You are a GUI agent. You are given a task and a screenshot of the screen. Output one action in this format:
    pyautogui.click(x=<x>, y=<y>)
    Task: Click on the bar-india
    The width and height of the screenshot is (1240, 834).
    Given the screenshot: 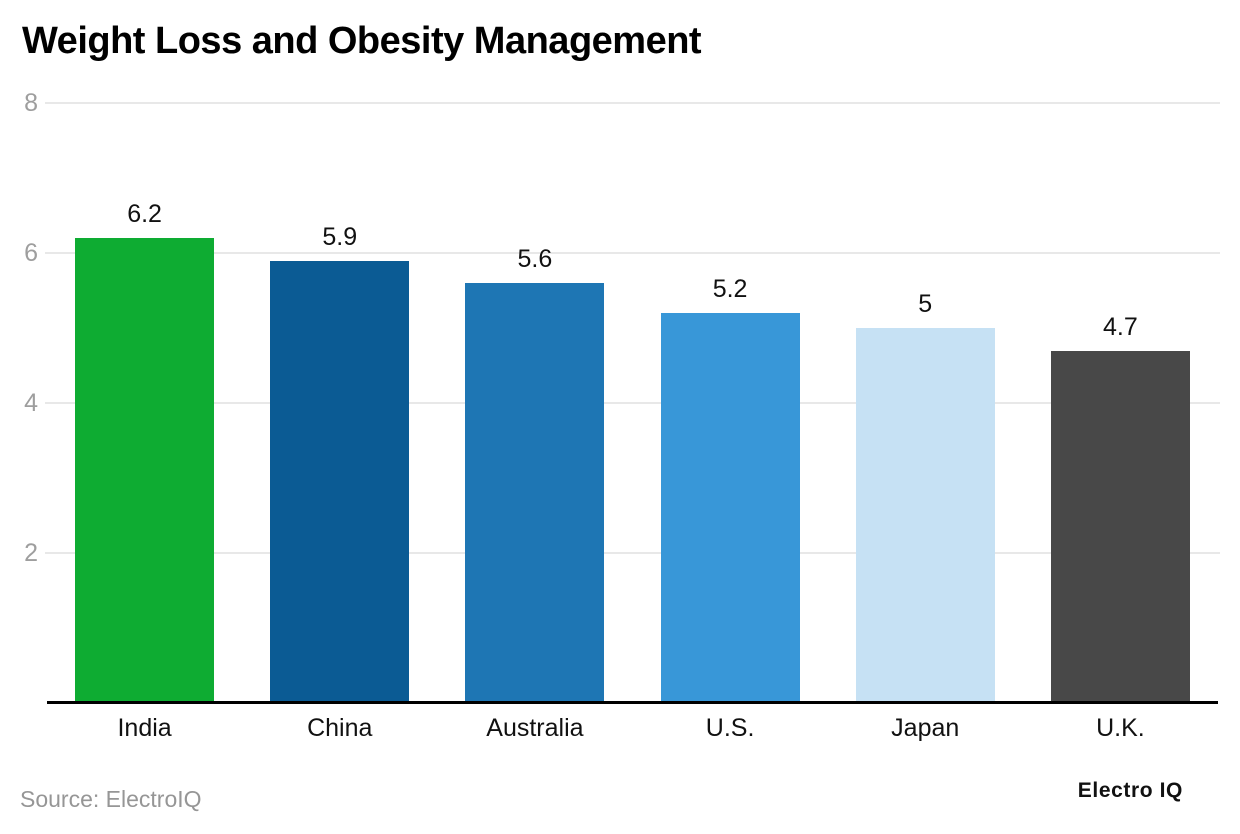 What is the action you would take?
    pyautogui.click(x=145, y=470)
    